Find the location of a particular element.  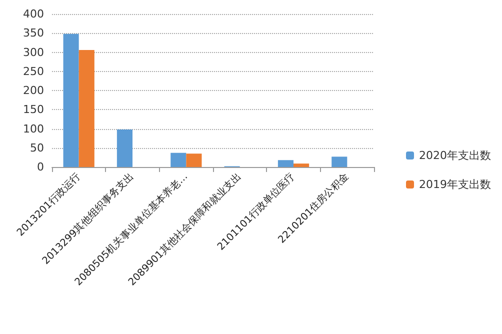

y-tick-label: 0 is located at coordinates (40, 167).